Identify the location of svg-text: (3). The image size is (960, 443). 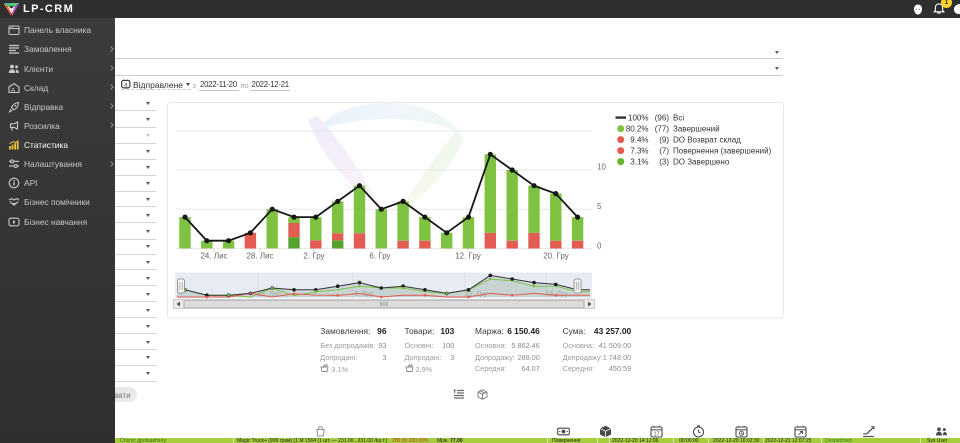
(664, 162).